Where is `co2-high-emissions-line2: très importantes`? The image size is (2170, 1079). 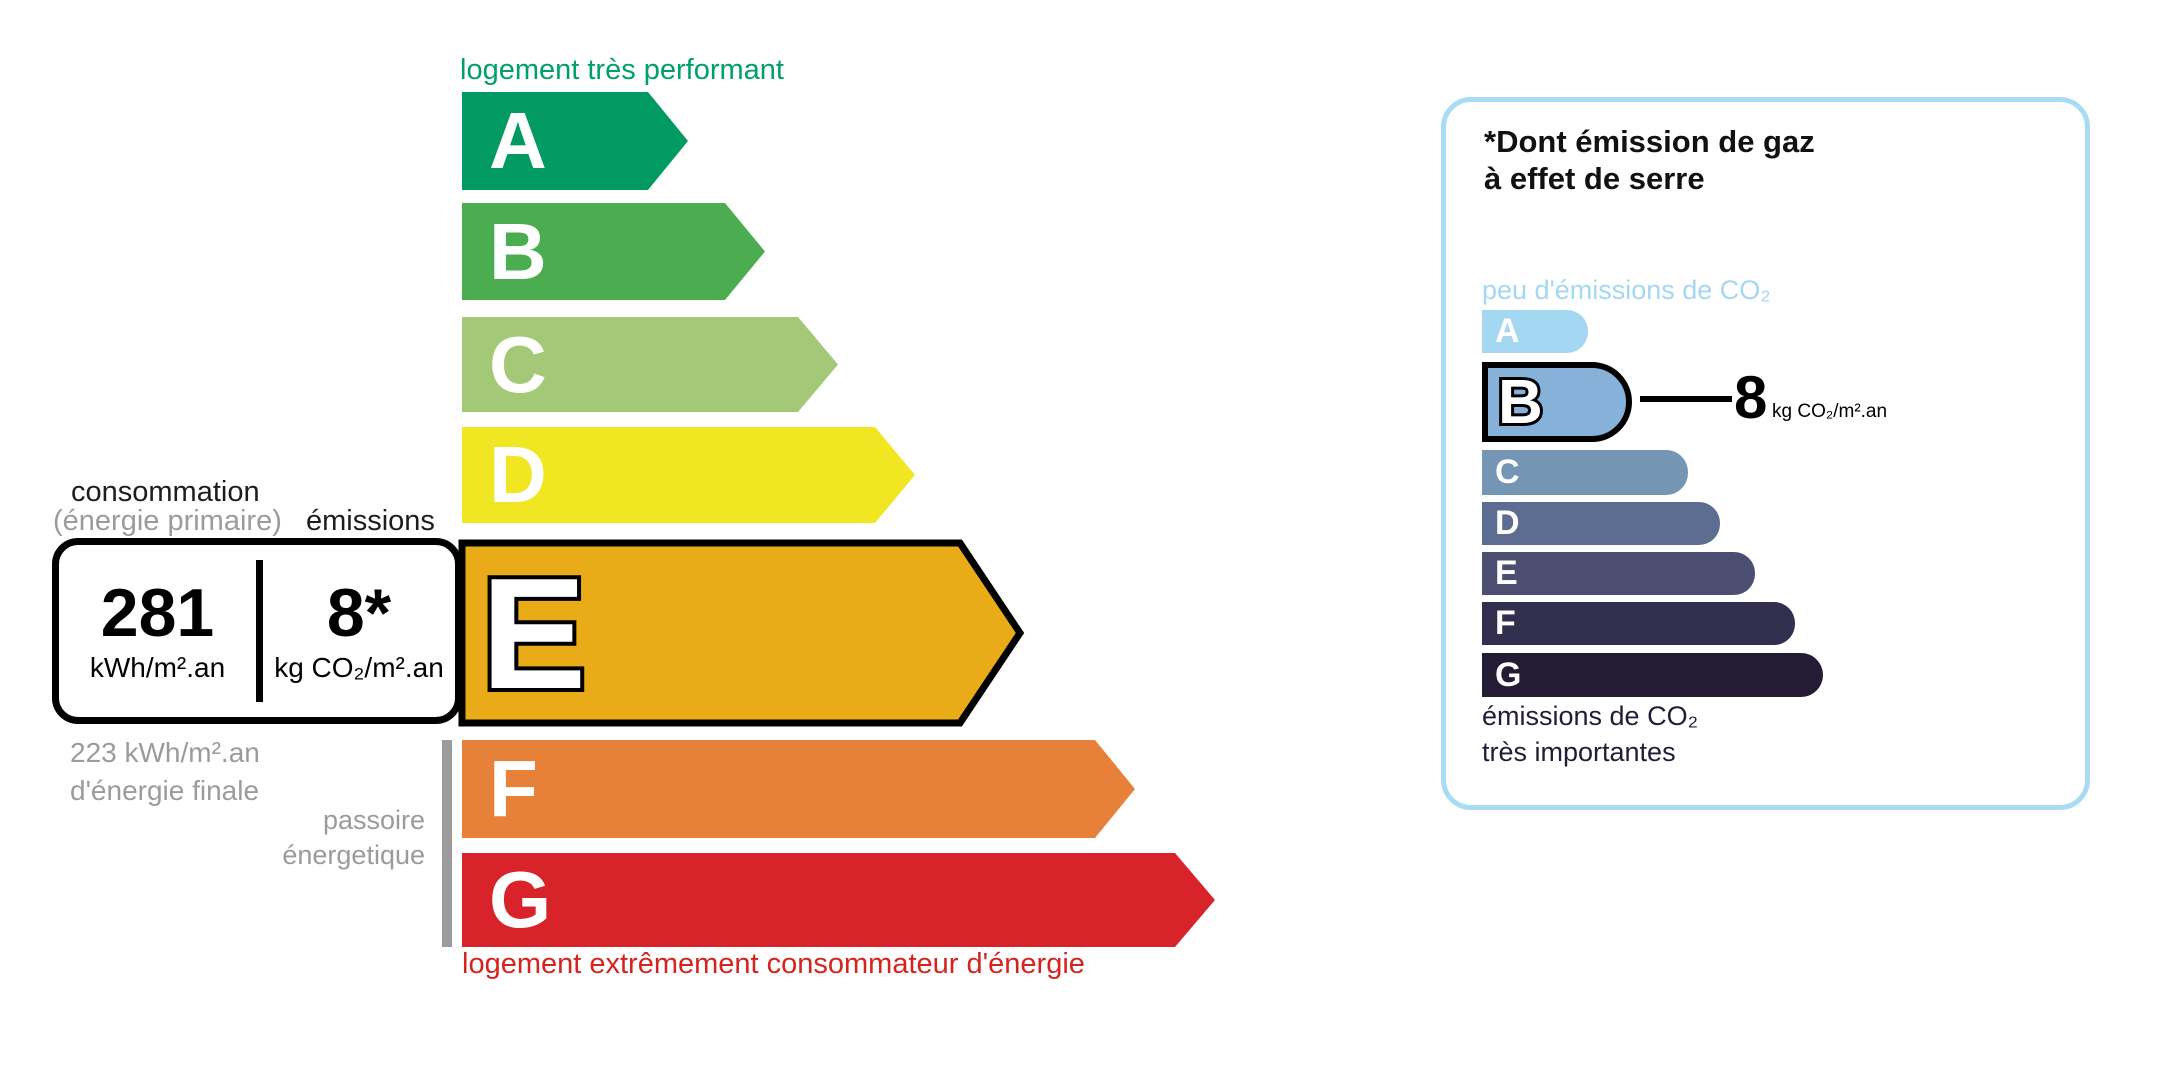 co2-high-emissions-line2: très importantes is located at coordinates (1579, 751).